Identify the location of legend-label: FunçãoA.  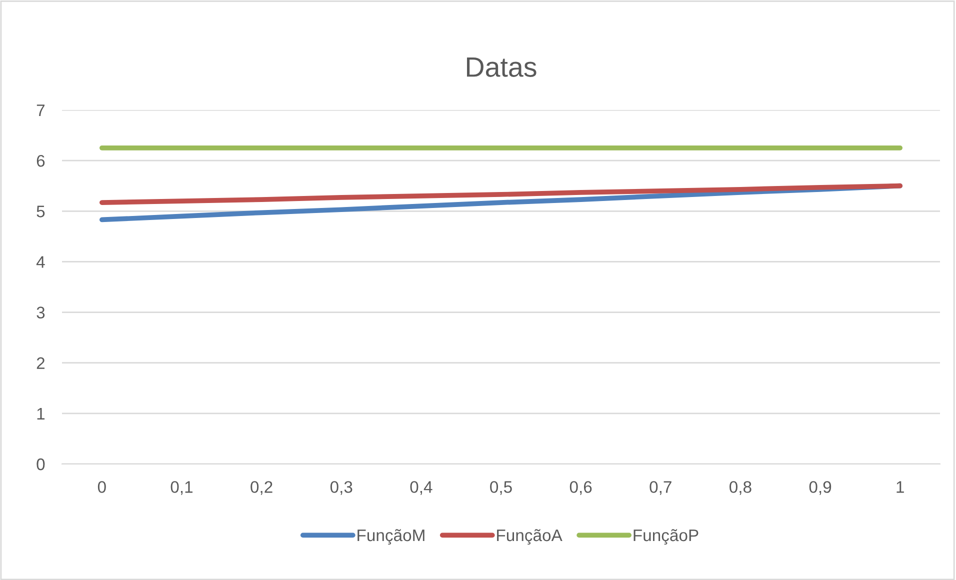
(529, 537).